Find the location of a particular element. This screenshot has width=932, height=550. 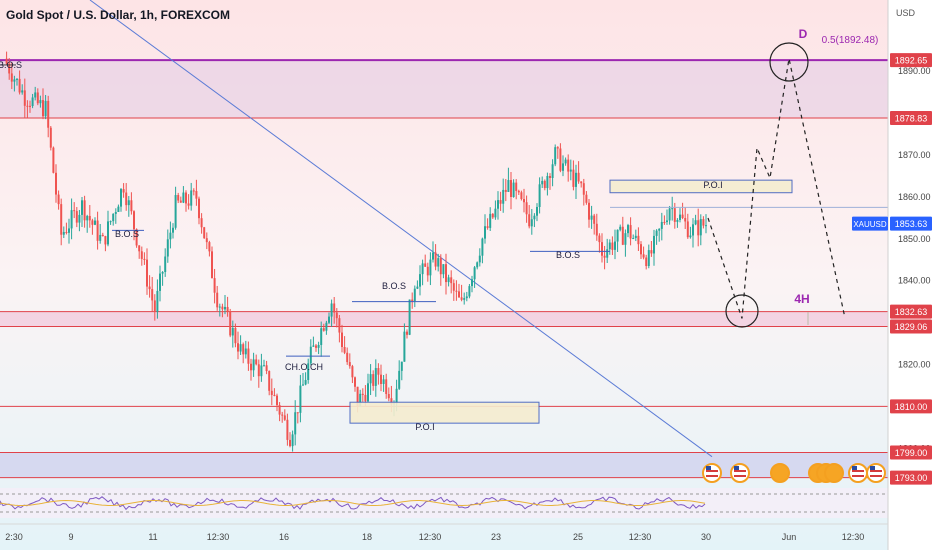

price-tag-label-0: 1892.65 is located at coordinates (911, 61).